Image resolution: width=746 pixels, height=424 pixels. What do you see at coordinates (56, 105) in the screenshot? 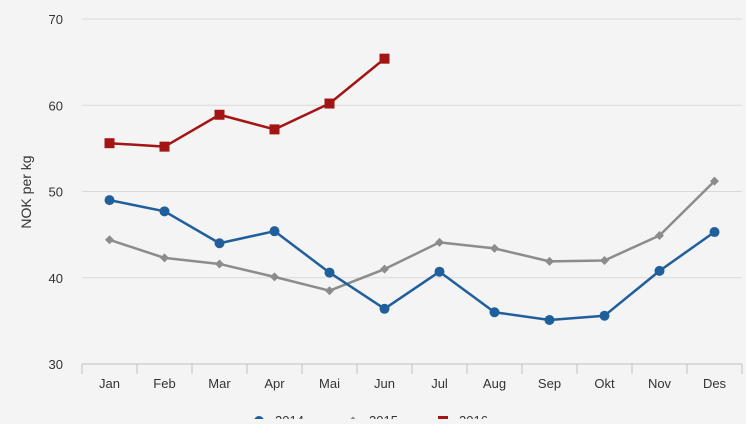
I see `y-tick-label: 60` at bounding box center [56, 105].